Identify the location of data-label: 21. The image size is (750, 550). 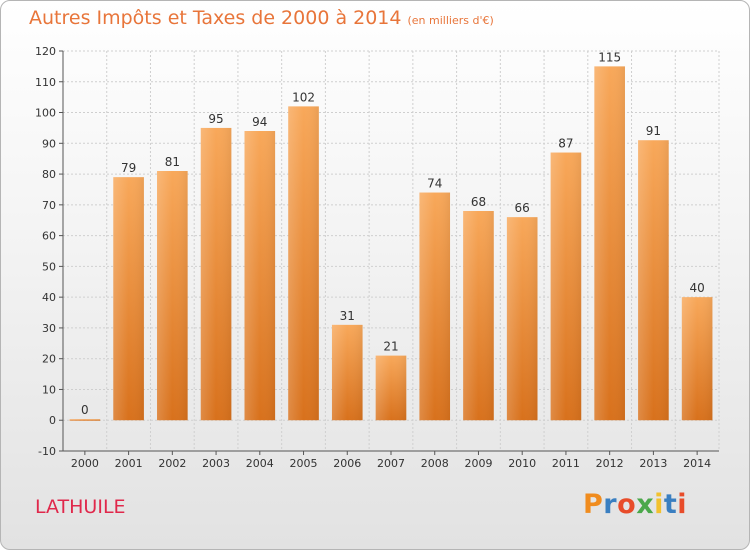
(390, 347).